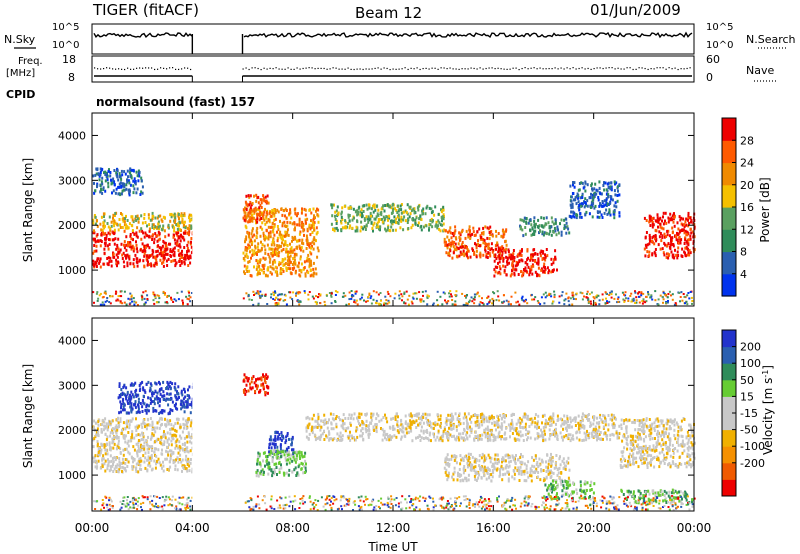 Image resolution: width=800 pixels, height=554 pixels. I want to click on nave-label: Nave, so click(760, 70).